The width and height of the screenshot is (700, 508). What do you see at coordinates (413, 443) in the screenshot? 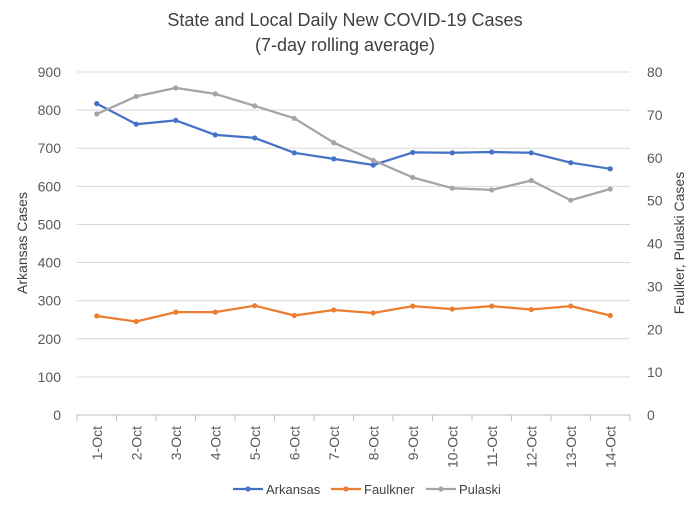
I see `x-tick-label: 9-Oct` at bounding box center [413, 443].